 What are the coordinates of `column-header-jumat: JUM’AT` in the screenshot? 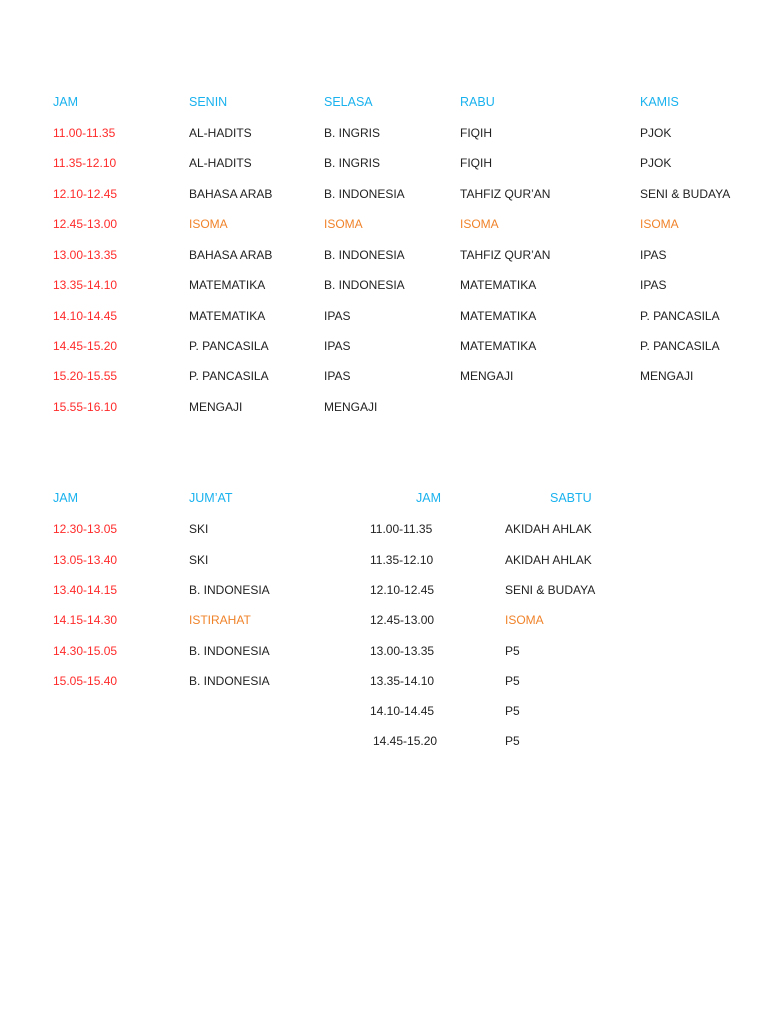 It's located at (211, 498).